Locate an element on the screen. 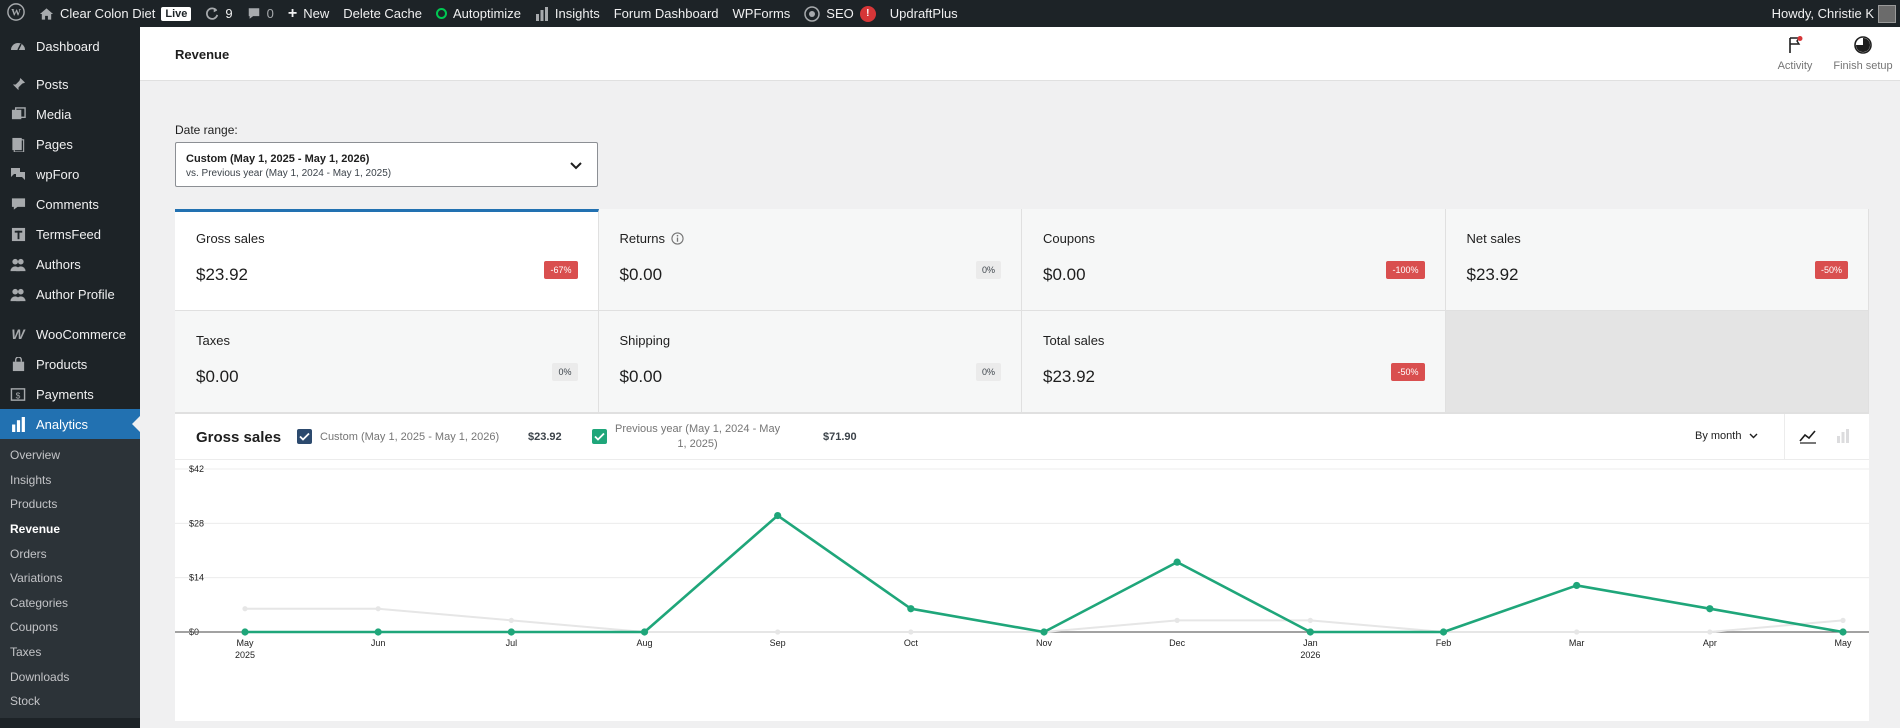 This screenshot has width=1900, height=728. card-value: $23.92 is located at coordinates (1069, 376).